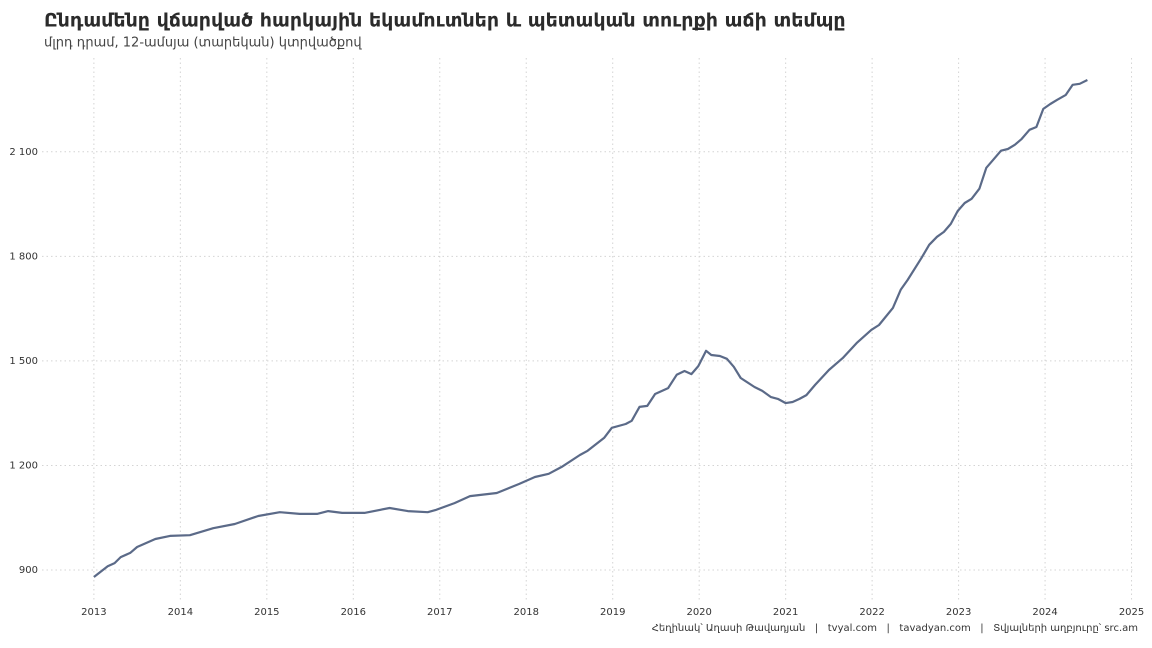  I want to click on x-tick-label: 2013, so click(93, 612).